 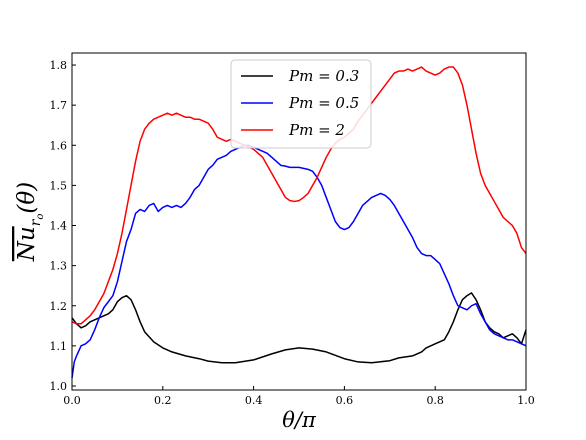 I want to click on x-tick-label: 0.6, so click(x=345, y=400).